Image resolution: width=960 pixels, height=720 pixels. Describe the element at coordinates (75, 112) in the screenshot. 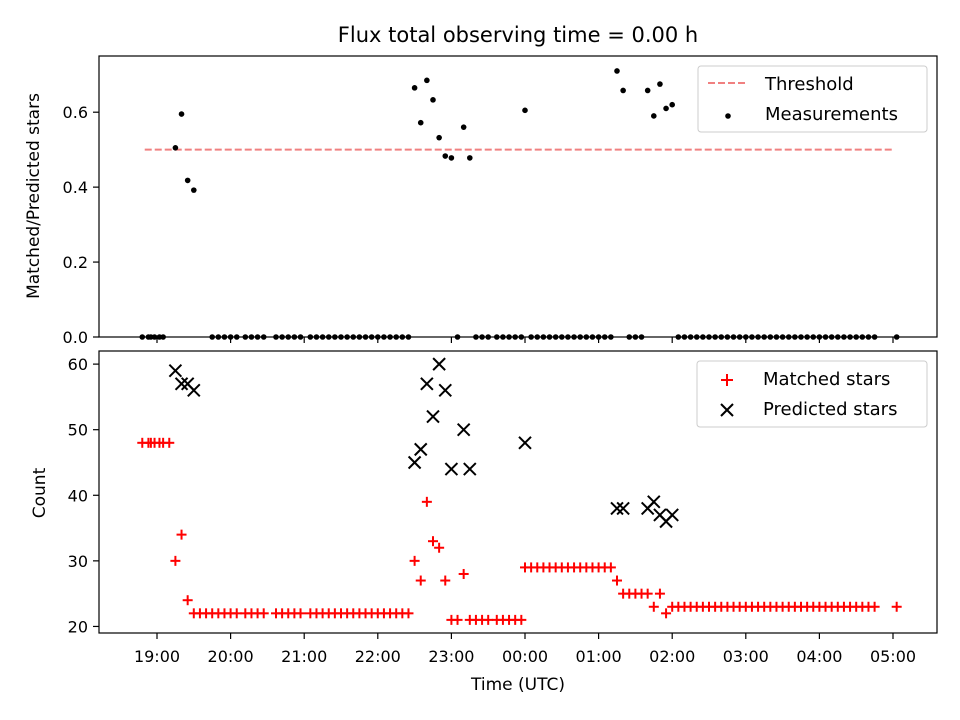

I see `top-y-tick-label: 0.6` at that location.